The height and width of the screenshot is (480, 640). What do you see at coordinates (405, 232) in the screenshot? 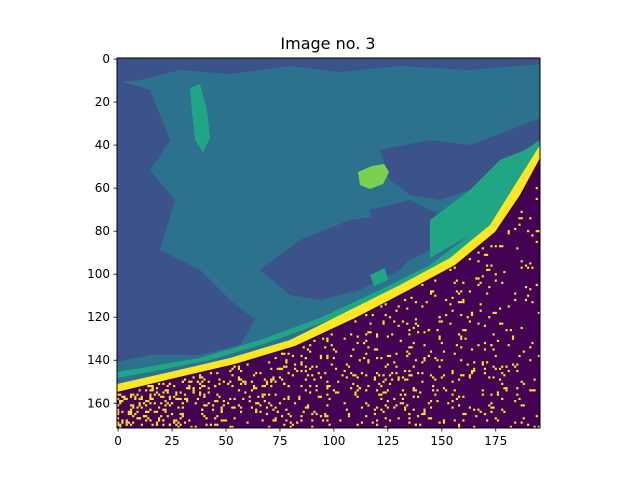
I see `cloud-mid-right` at bounding box center [405, 232].